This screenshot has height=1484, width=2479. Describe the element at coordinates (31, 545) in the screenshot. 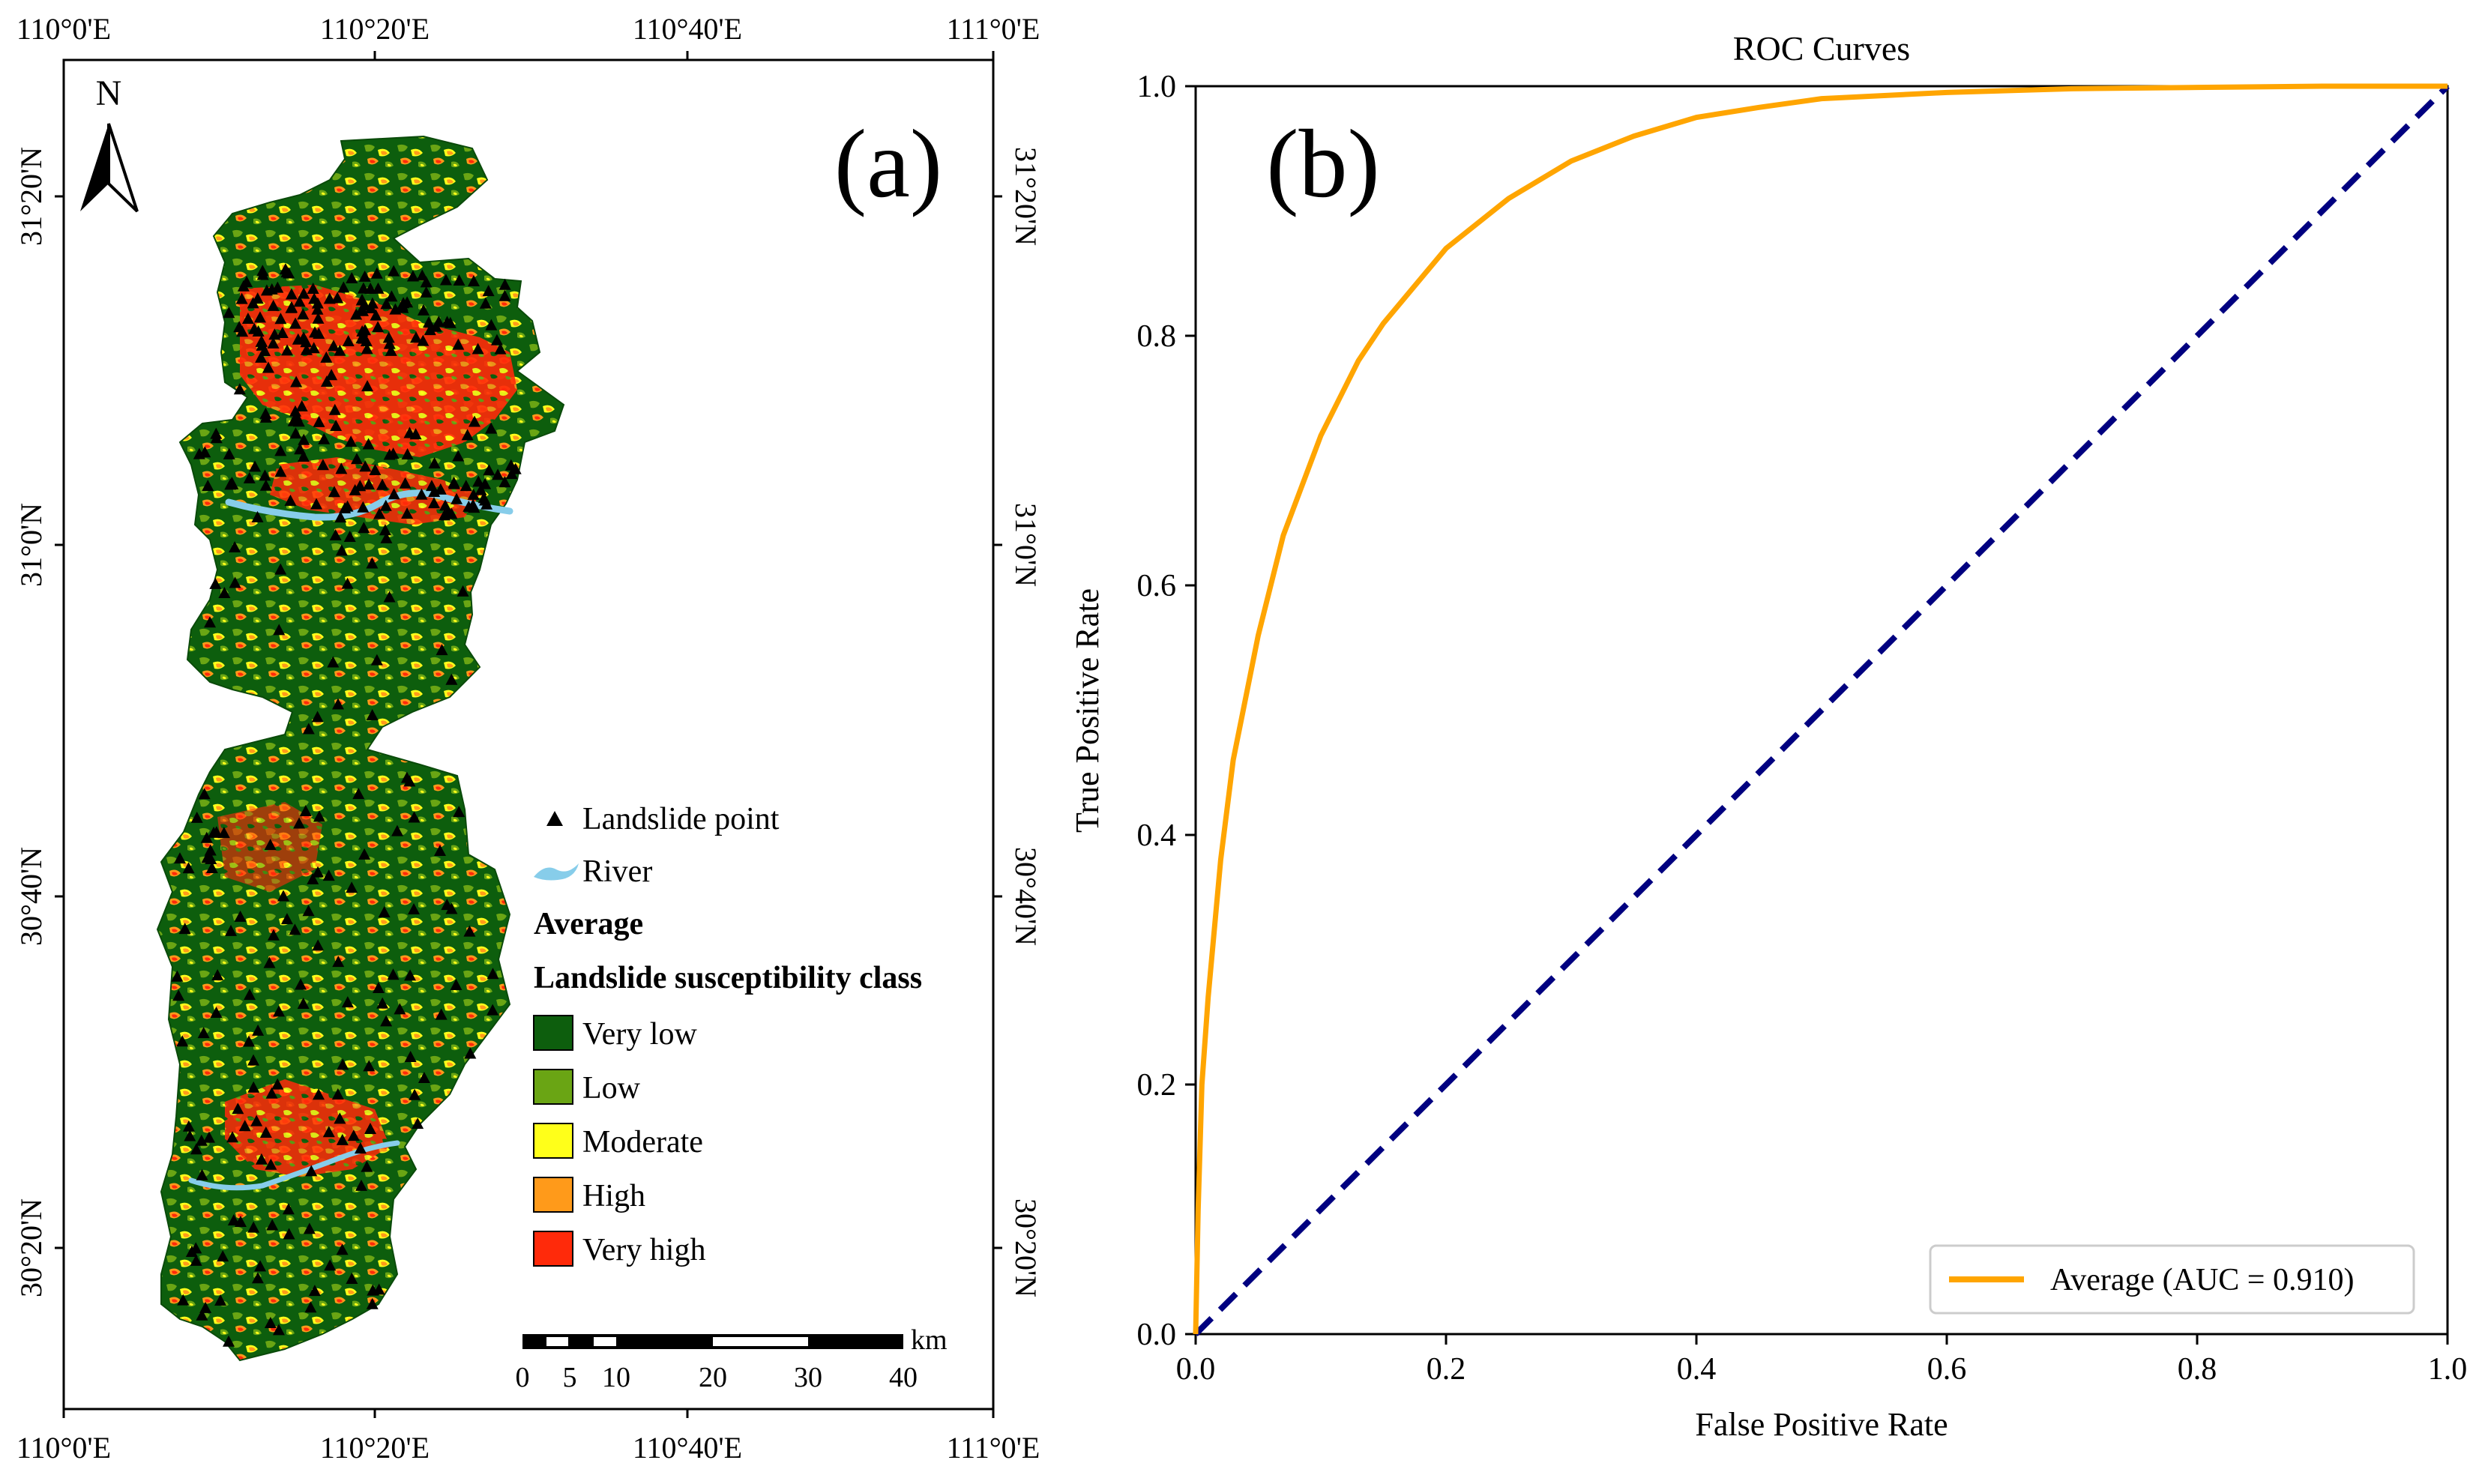

I see `lat-tick-left-1: 31°0'N` at that location.